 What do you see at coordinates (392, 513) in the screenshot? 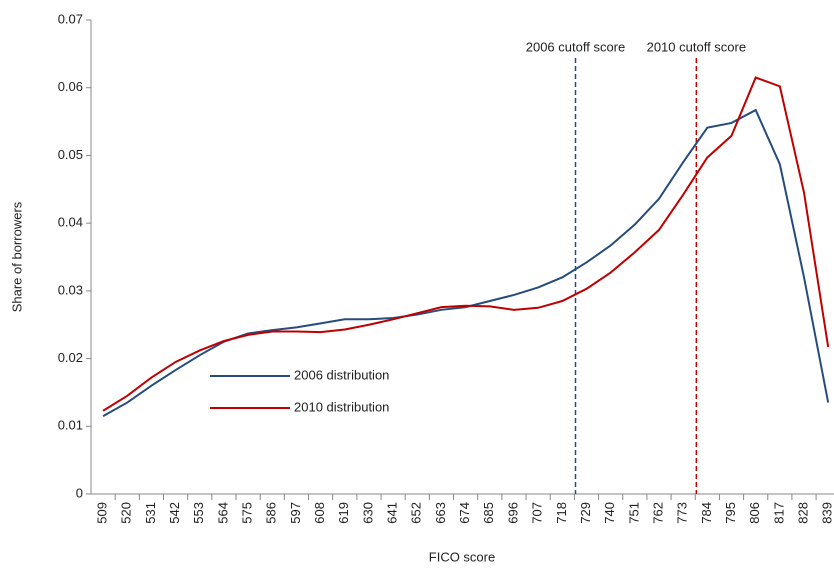
I see `x-tick-label: 641` at bounding box center [392, 513].